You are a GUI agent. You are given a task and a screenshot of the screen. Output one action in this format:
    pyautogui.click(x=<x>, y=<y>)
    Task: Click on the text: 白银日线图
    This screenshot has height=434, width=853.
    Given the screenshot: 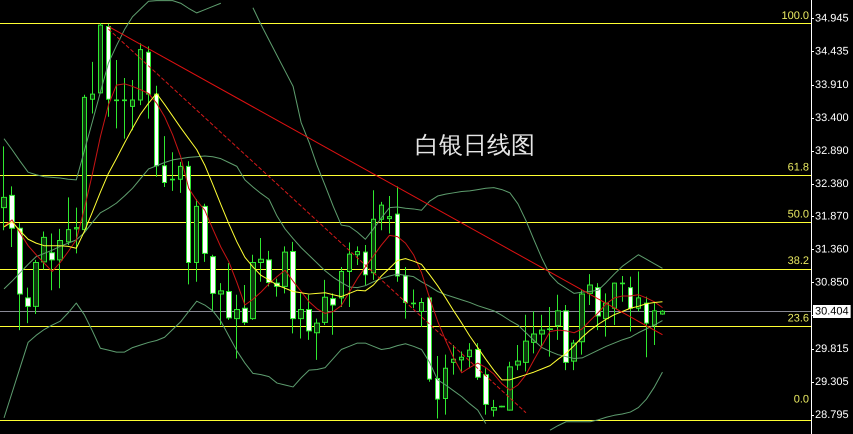 What is the action you would take?
    pyautogui.click(x=475, y=145)
    